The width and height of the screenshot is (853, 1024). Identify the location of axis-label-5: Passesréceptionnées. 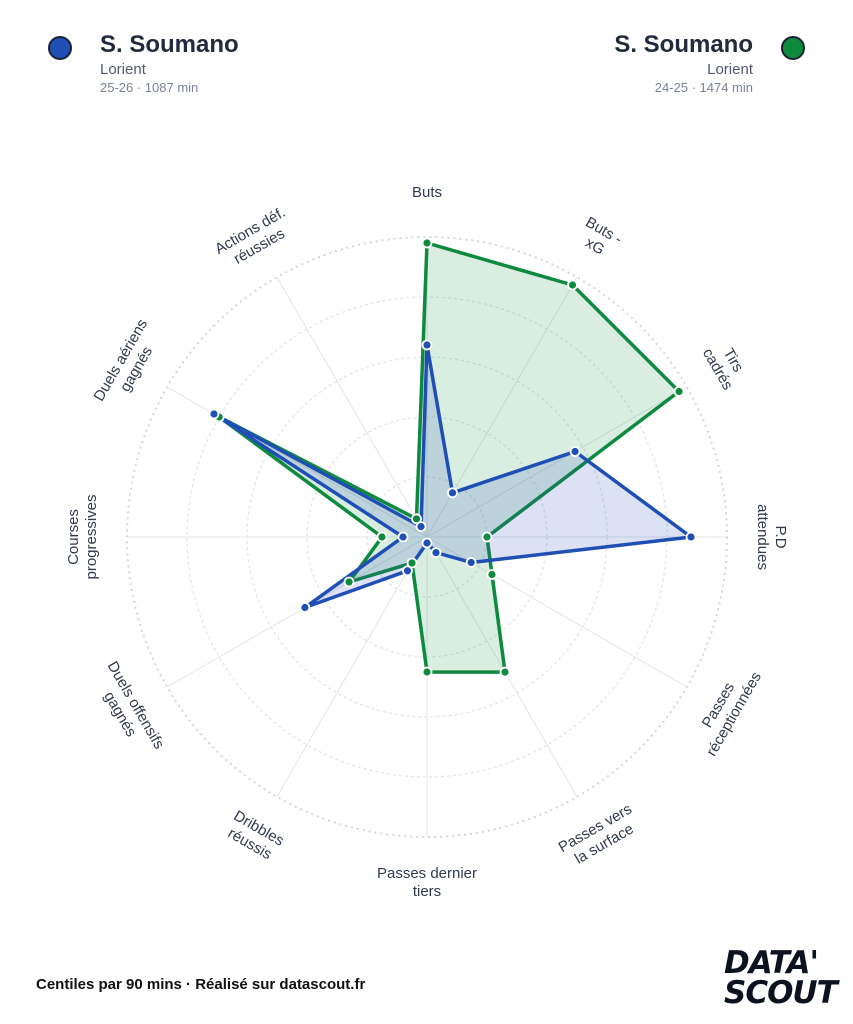
(726, 709).